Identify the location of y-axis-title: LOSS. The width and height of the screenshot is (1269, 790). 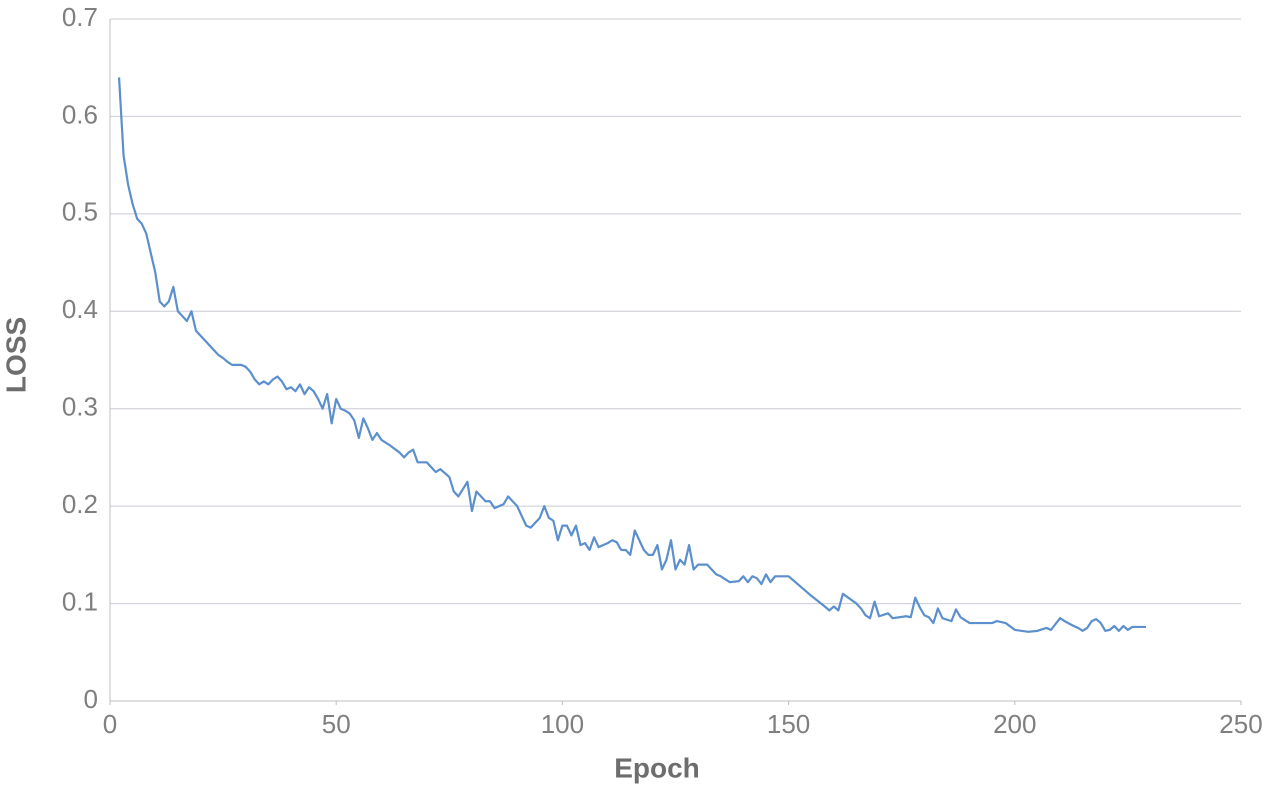
(15, 355).